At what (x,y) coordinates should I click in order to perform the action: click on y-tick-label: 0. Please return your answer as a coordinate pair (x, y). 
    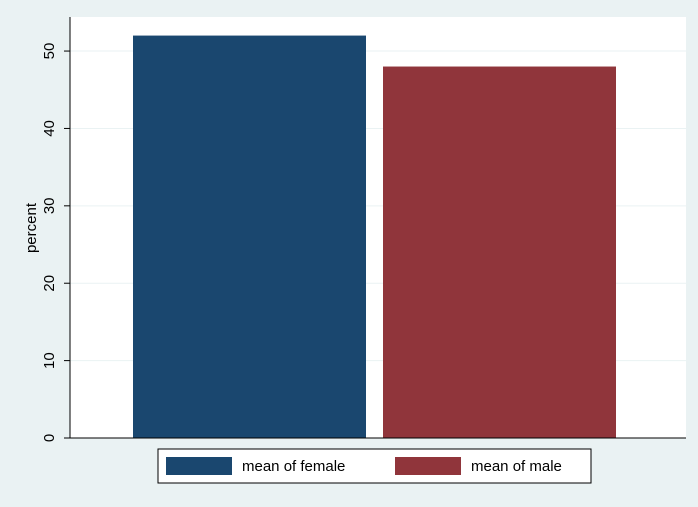
    Looking at the image, I should click on (49, 438).